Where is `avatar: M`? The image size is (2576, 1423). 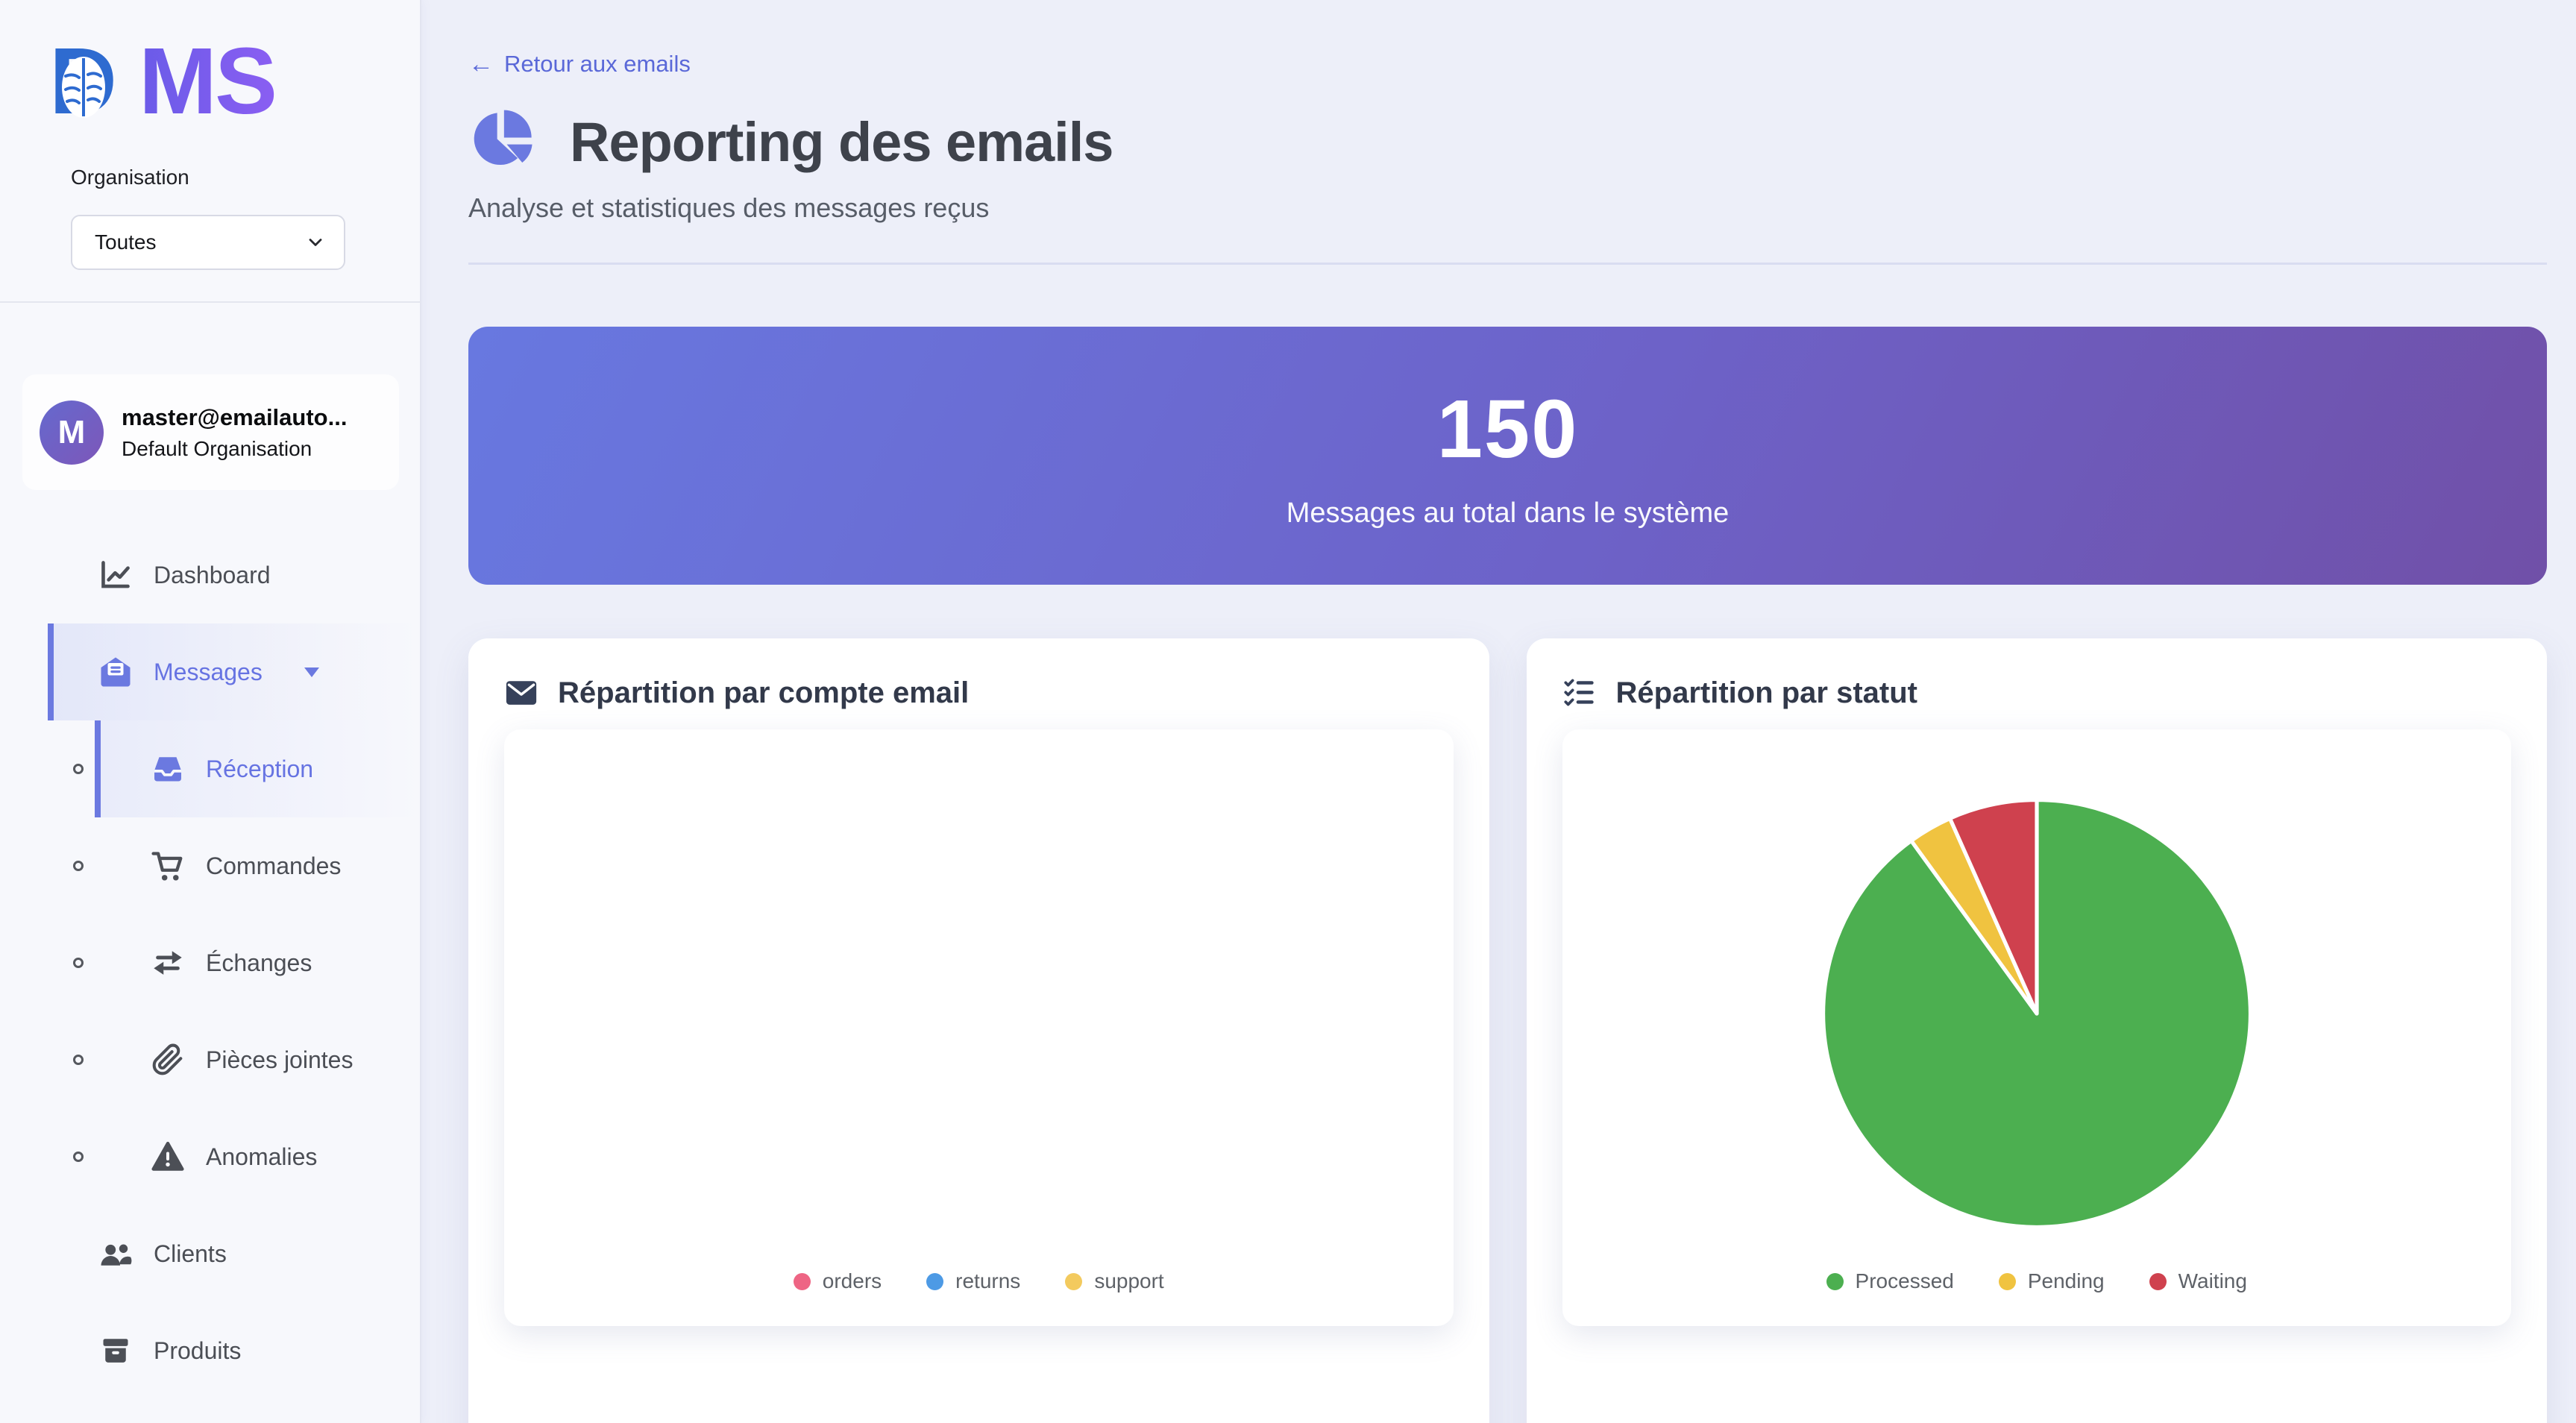
avatar: M is located at coordinates (72, 433).